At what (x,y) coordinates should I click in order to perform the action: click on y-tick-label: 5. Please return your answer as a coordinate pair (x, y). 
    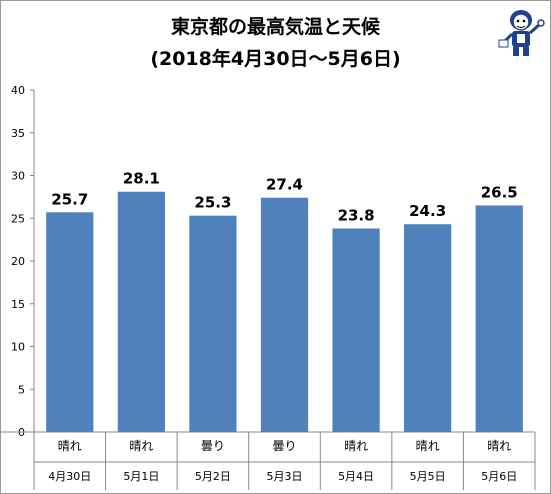
    Looking at the image, I should click on (21, 389).